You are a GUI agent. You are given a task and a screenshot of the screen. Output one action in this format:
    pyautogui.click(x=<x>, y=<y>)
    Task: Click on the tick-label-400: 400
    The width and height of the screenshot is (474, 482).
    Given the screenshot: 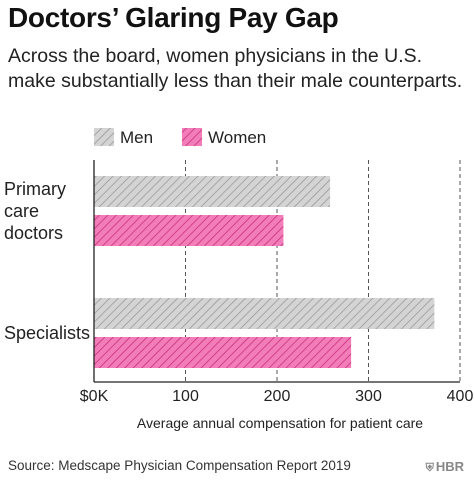 What is the action you would take?
    pyautogui.click(x=460, y=396)
    